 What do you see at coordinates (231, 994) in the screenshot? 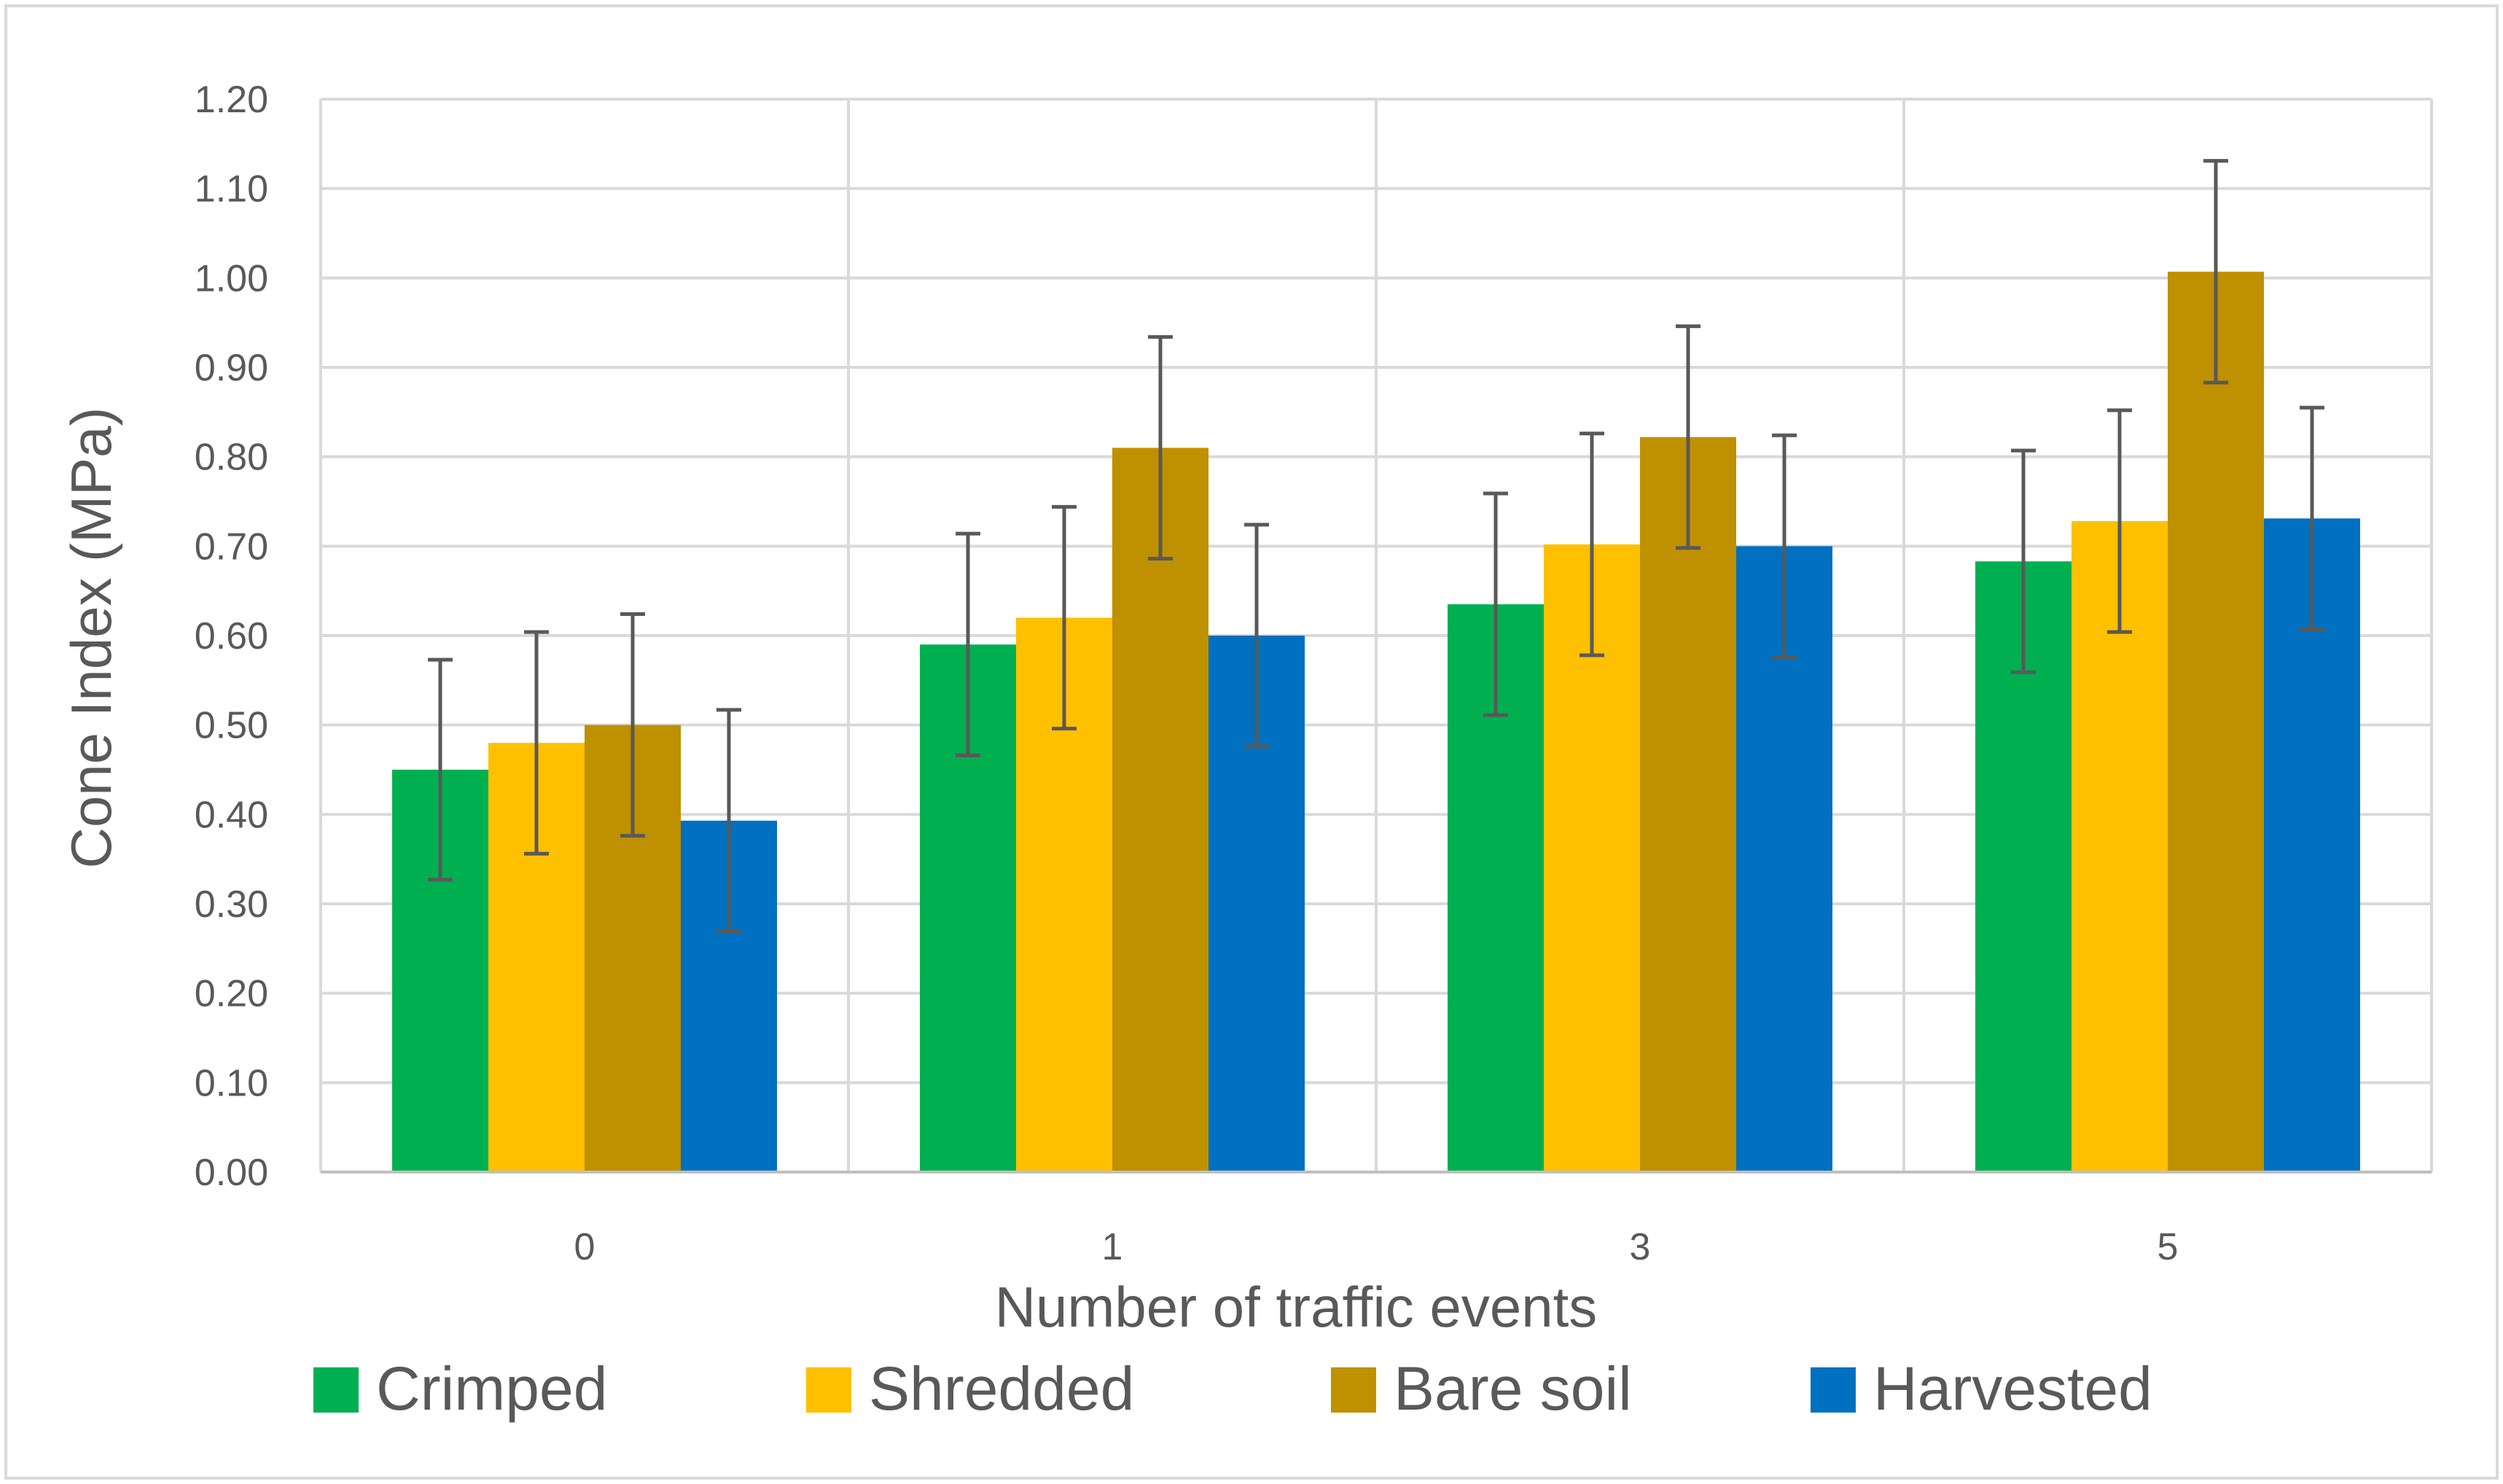
I see `y-tick-label: 0.20` at bounding box center [231, 994].